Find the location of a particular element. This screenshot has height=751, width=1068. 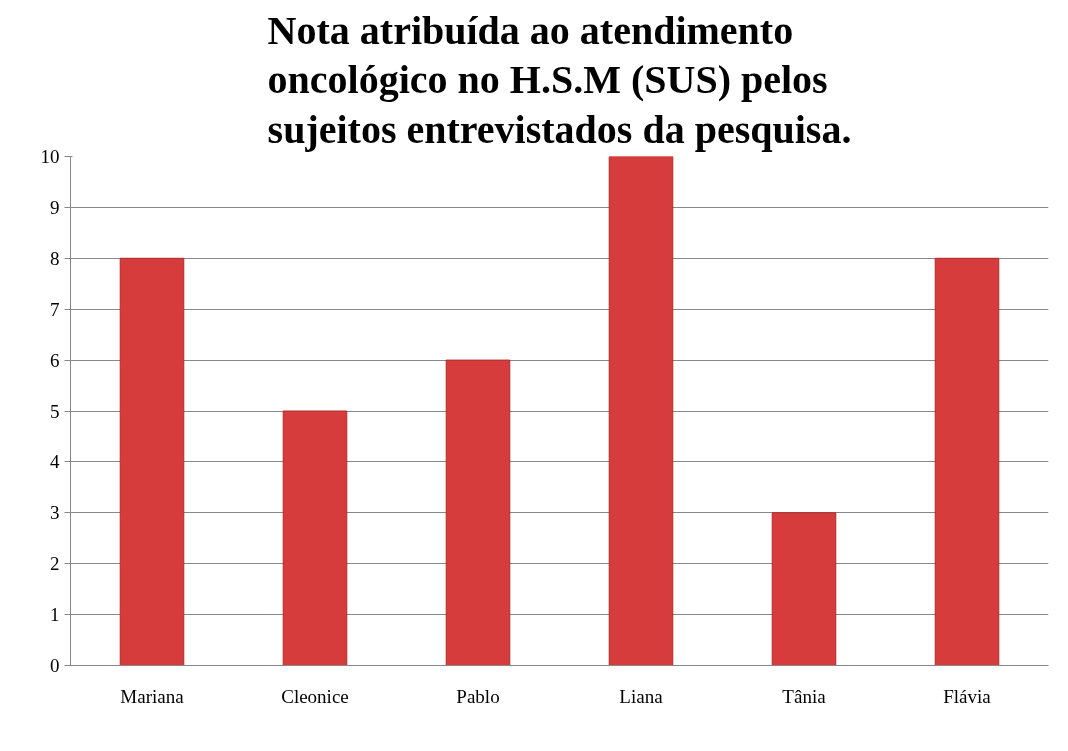

y-tick-label: 0 is located at coordinates (55, 665).